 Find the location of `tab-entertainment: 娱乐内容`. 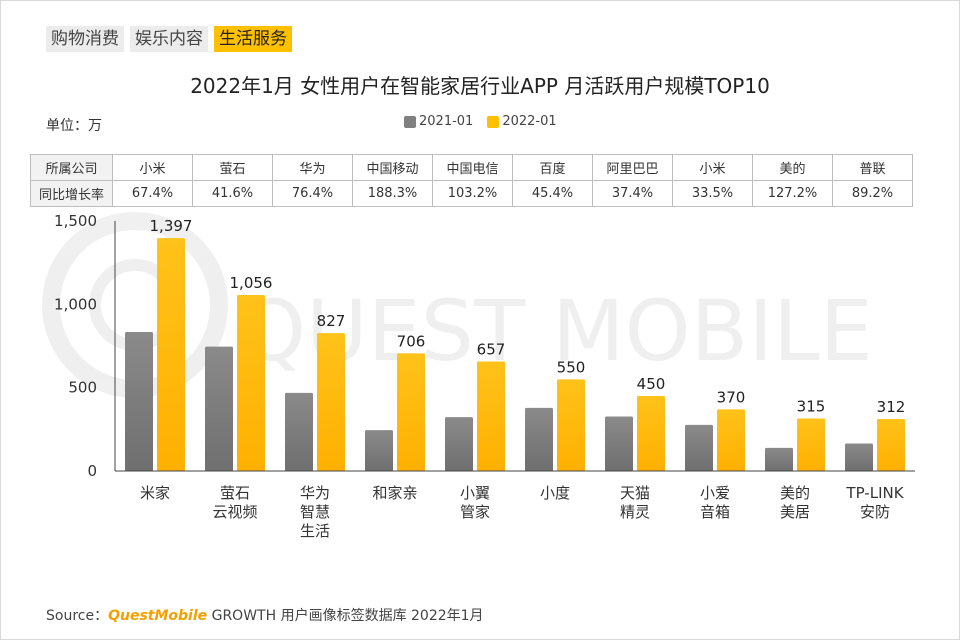

tab-entertainment: 娱乐内容 is located at coordinates (169, 39).